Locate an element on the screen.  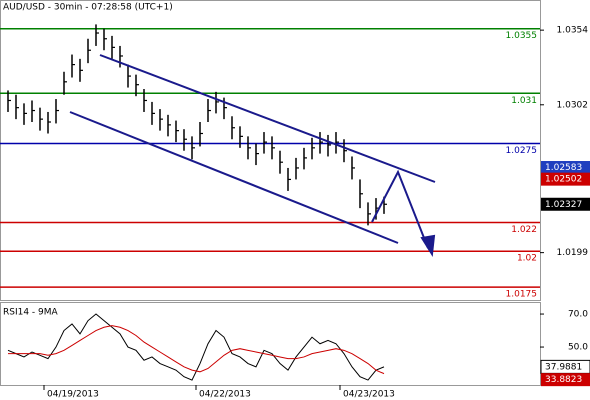
price-label: 1.02583 is located at coordinates (563, 168).